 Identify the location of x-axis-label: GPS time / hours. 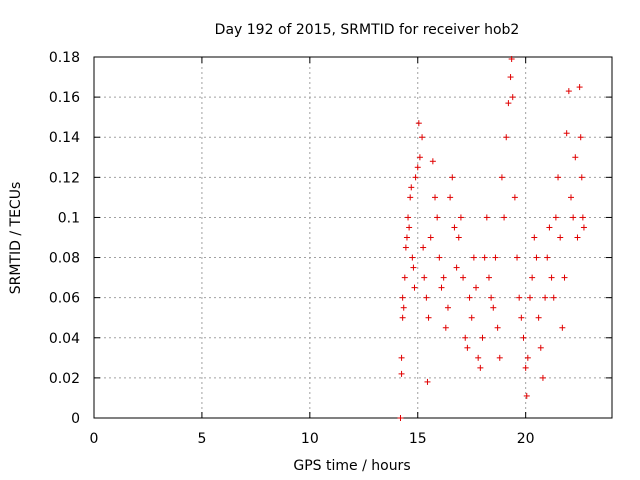
(351, 466).